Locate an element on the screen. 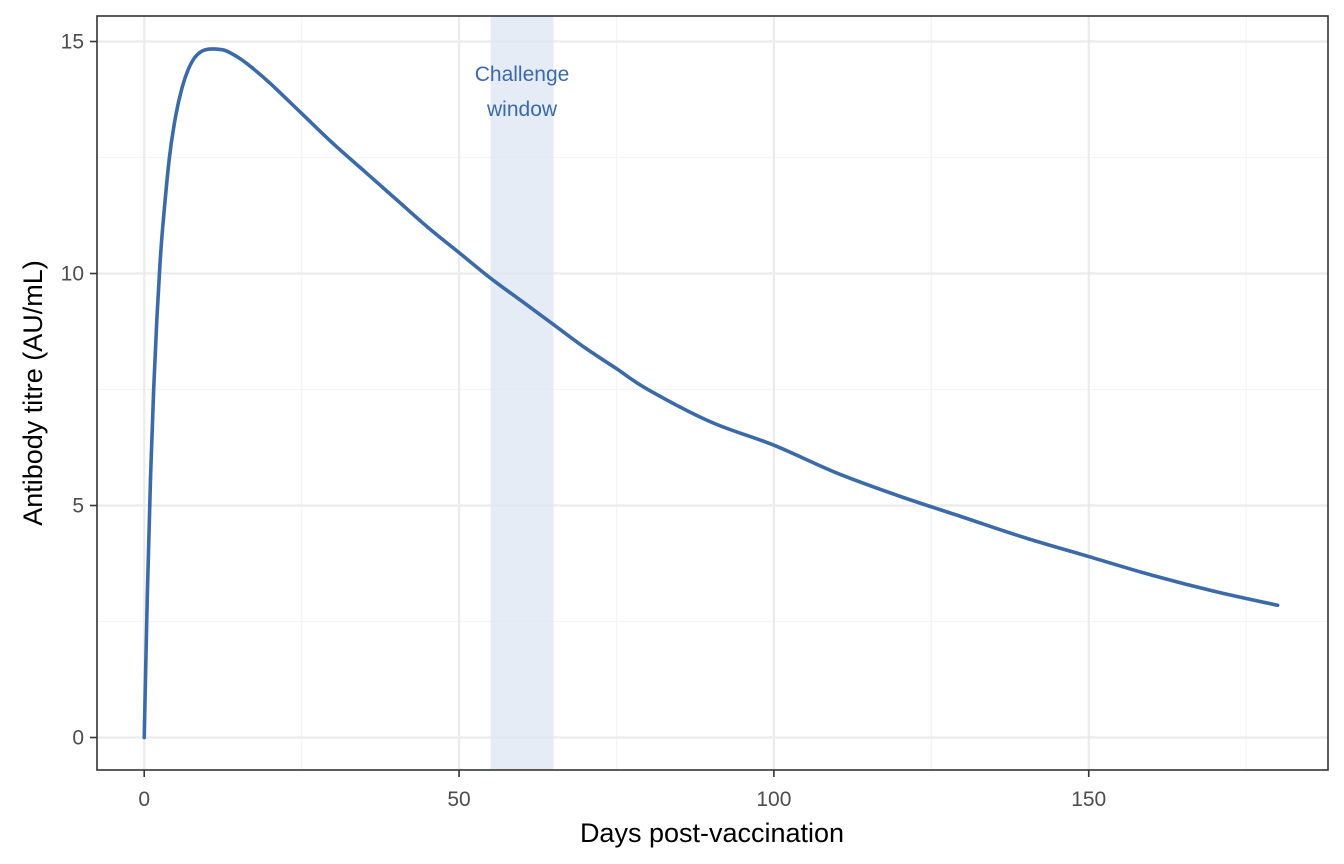  challenge-window-band is located at coordinates (522, 393).